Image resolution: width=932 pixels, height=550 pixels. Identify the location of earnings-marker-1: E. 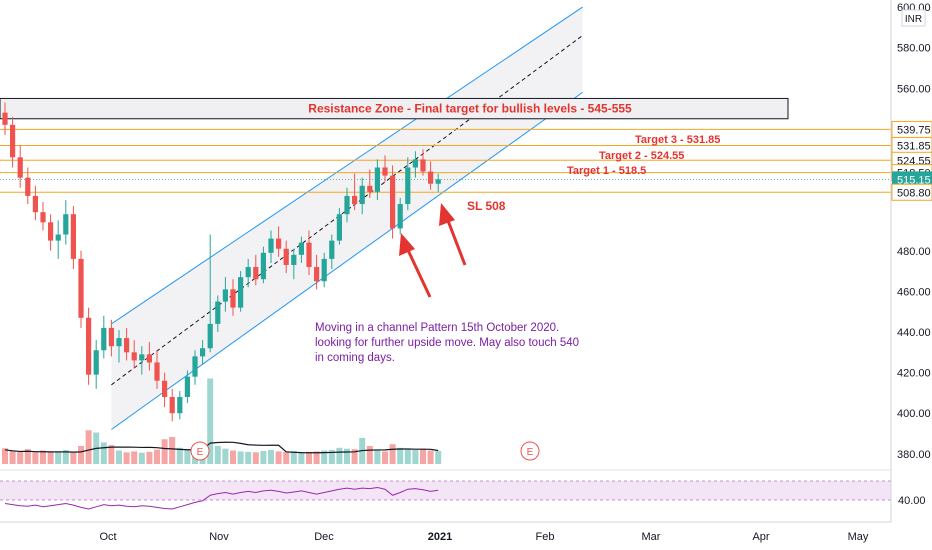
(200, 451).